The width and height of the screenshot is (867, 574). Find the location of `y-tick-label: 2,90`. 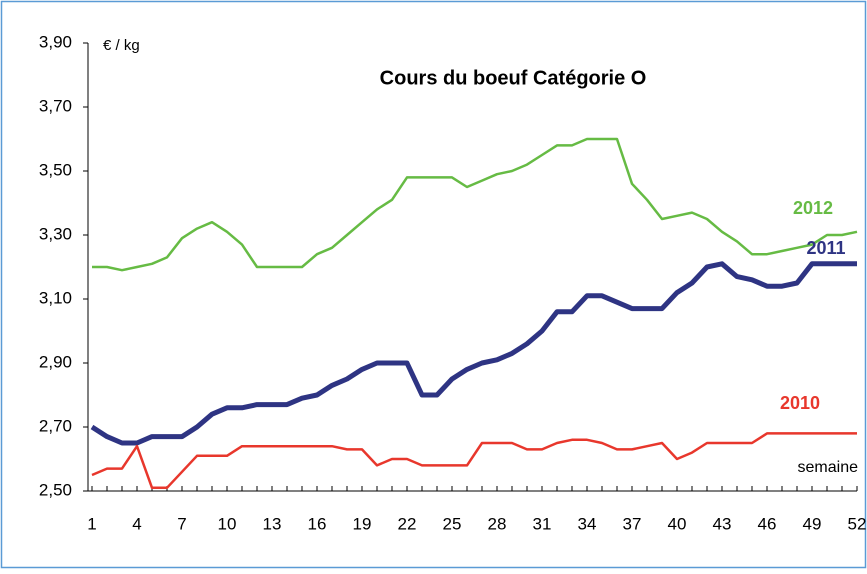

y-tick-label: 2,90 is located at coordinates (55, 361).